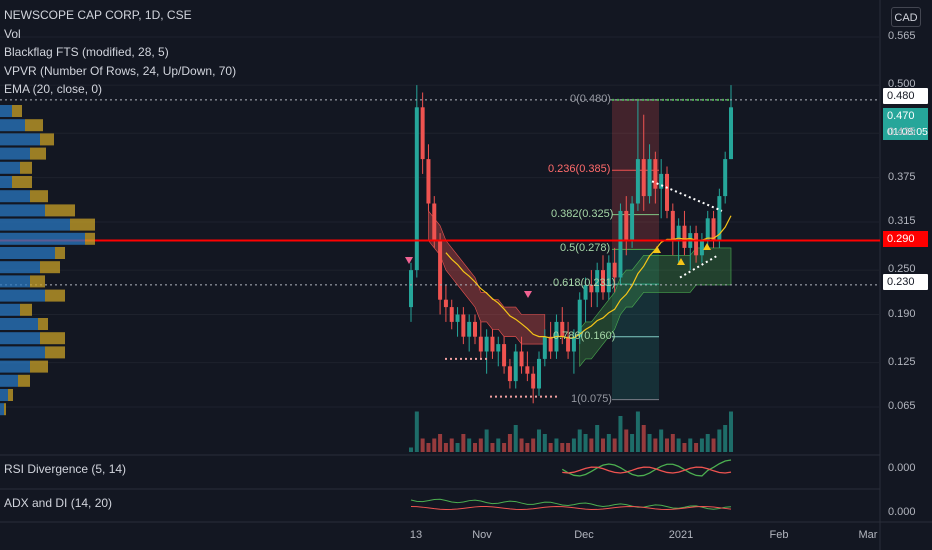 This screenshot has width=932, height=550. I want to click on fib-label-0.5: 0.5(0.278), so click(585, 248).